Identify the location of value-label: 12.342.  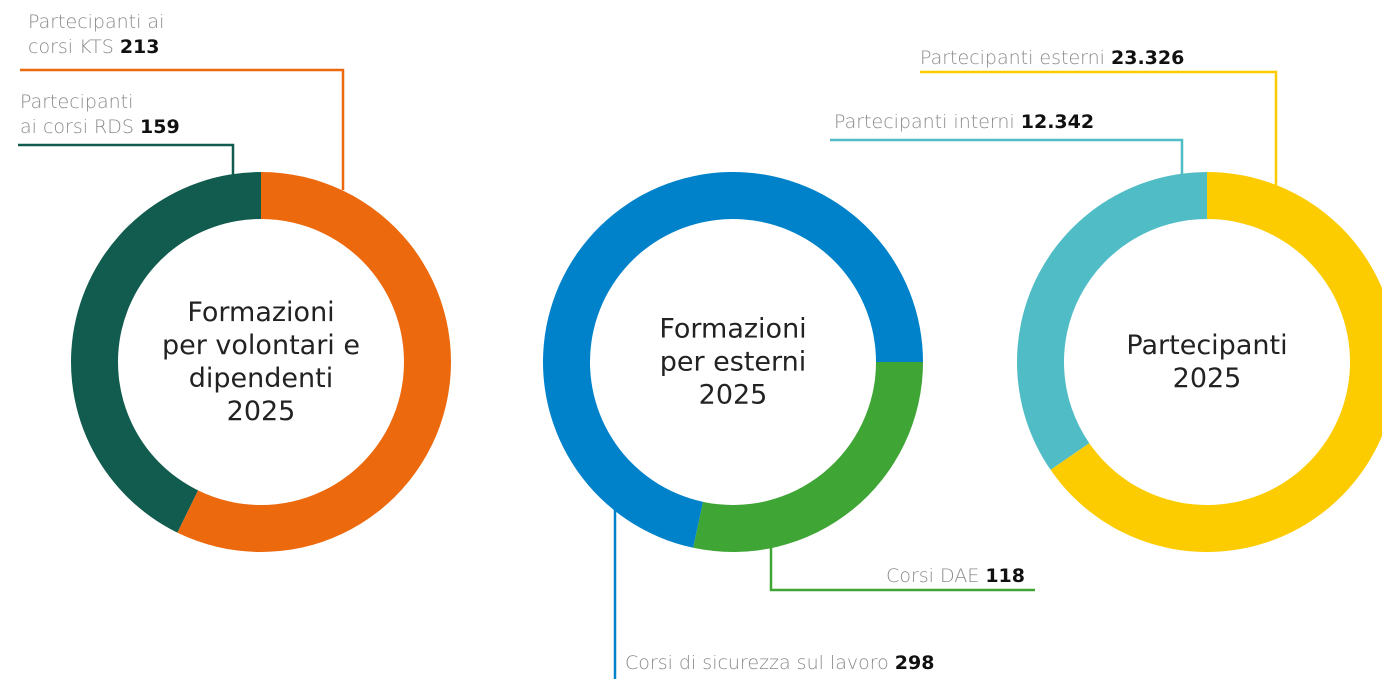
(1057, 122).